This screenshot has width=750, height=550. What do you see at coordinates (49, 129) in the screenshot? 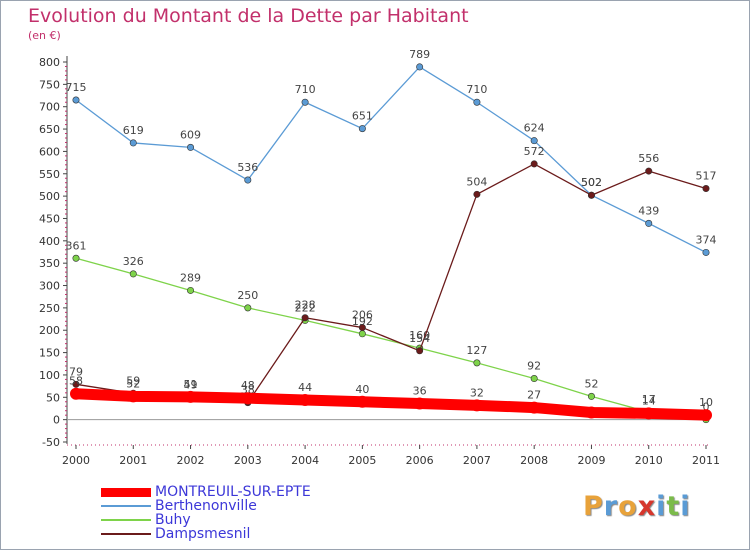
I see `y-tick-label: 650` at bounding box center [49, 129].